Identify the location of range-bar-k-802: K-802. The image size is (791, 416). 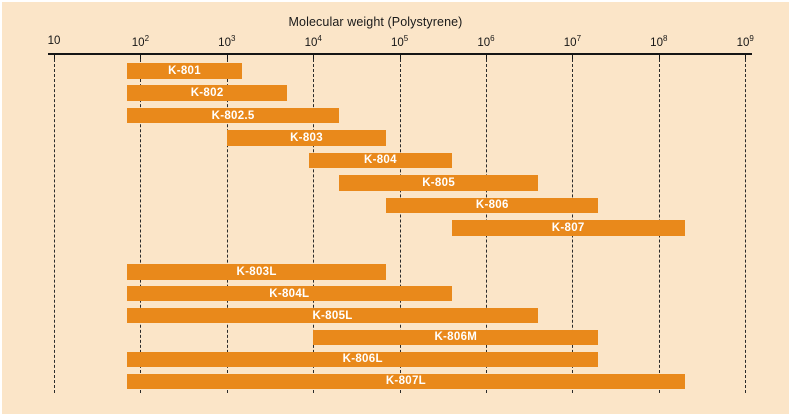
(207, 93).